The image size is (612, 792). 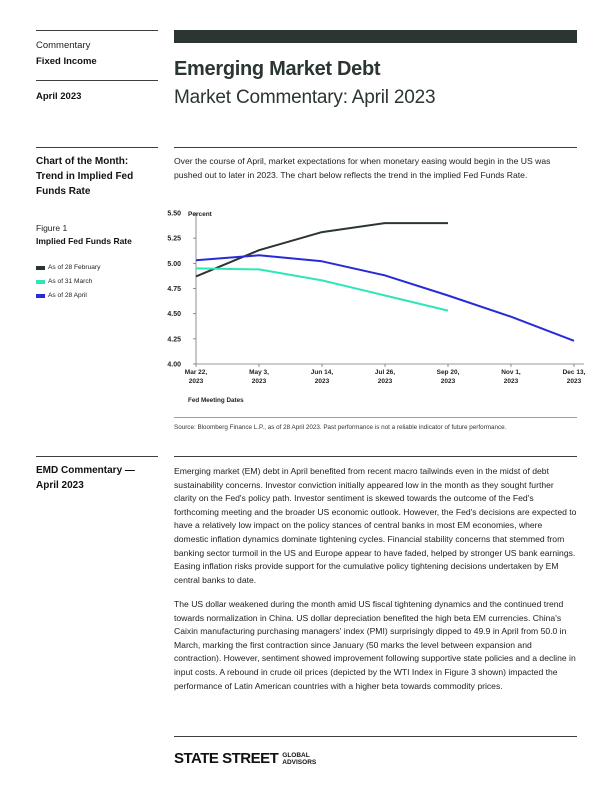 What do you see at coordinates (40, 281) in the screenshot?
I see `legend-swatch-mar` at bounding box center [40, 281].